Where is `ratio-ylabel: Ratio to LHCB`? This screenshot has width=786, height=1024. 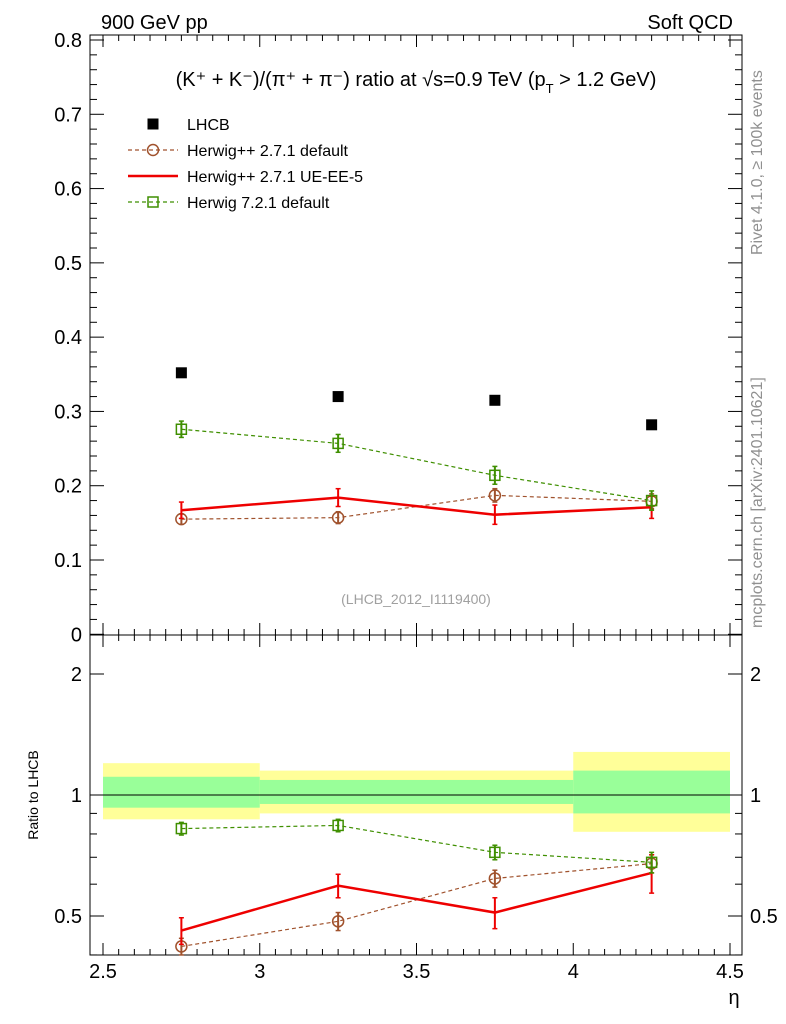 ratio-ylabel: Ratio to LHCB is located at coordinates (33, 794).